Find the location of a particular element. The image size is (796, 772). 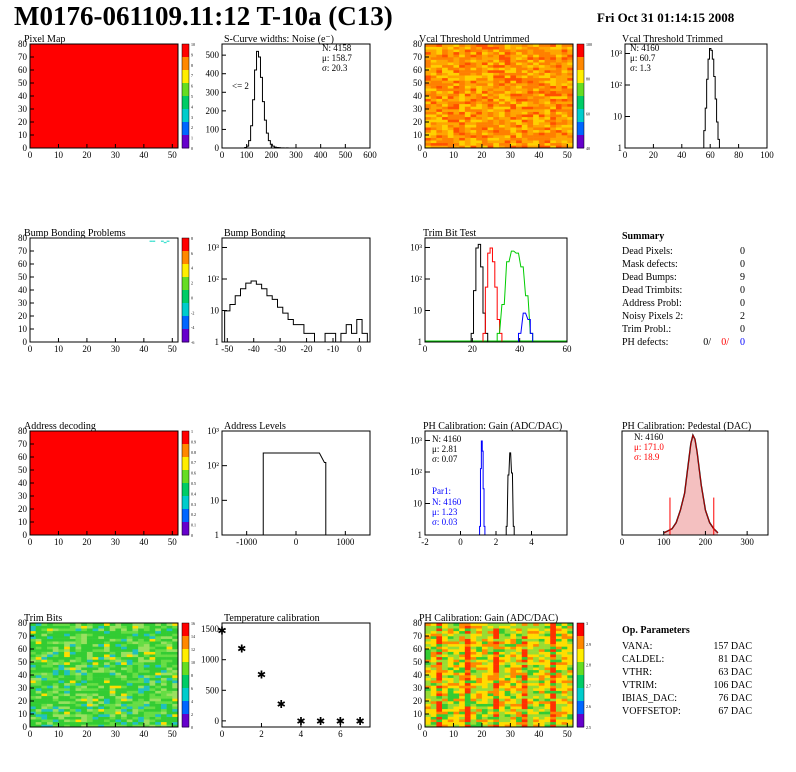

y-tick-label: 20 is located at coordinates (23, 316).